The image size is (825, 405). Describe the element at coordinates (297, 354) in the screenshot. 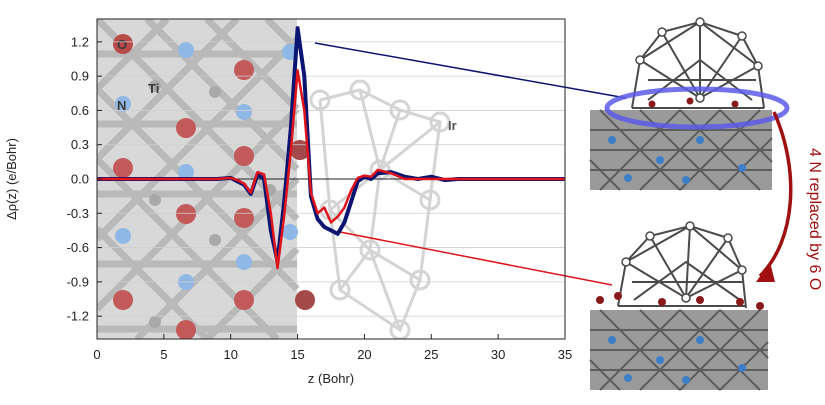

I see `x-tick-label: 15` at that location.